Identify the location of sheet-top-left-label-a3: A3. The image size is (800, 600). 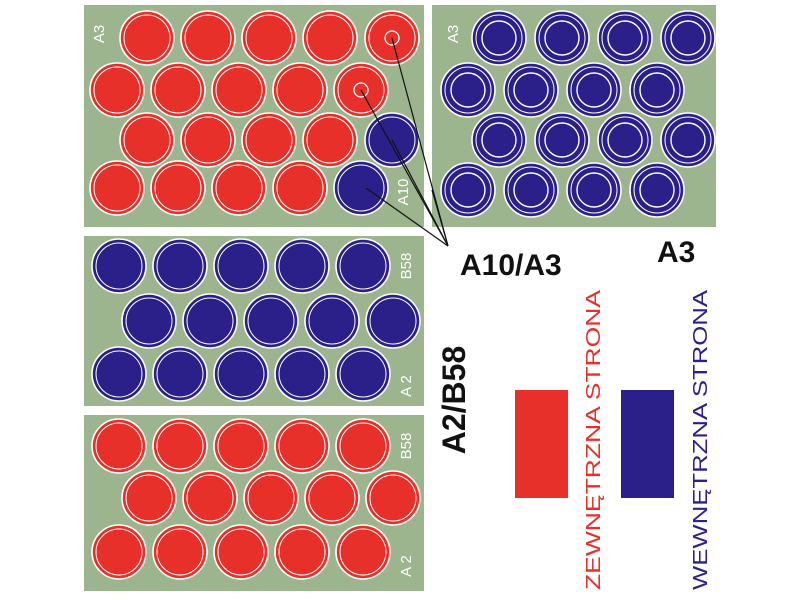
(99, 34).